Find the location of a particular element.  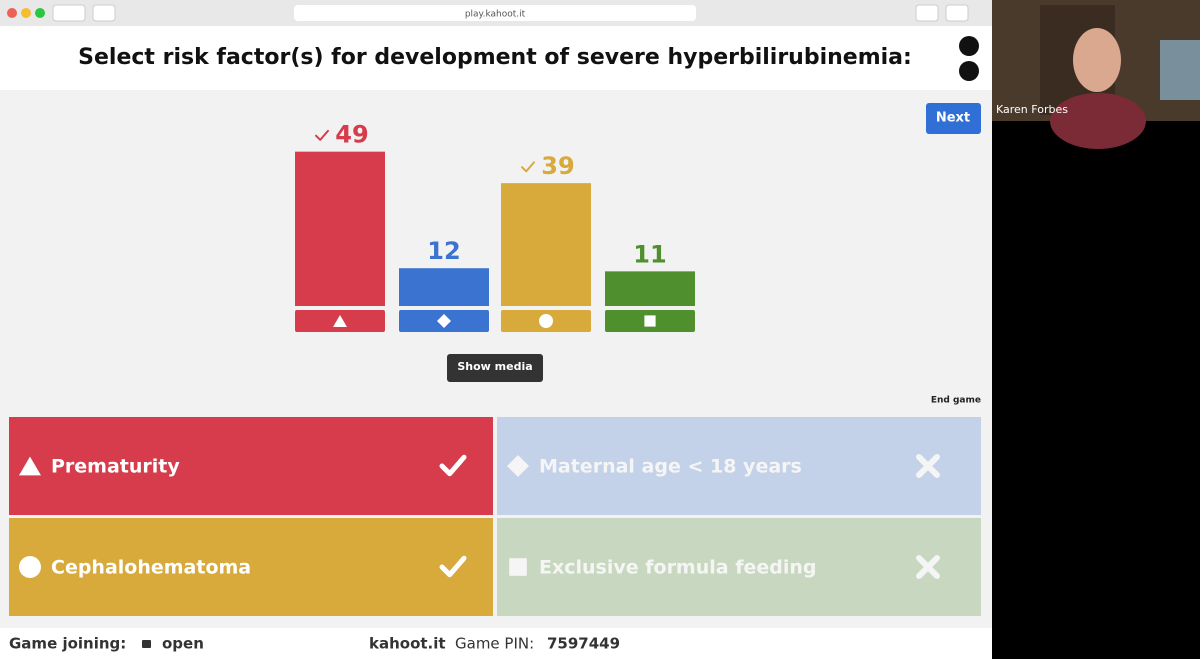

pin: 7597449 is located at coordinates (583, 644).